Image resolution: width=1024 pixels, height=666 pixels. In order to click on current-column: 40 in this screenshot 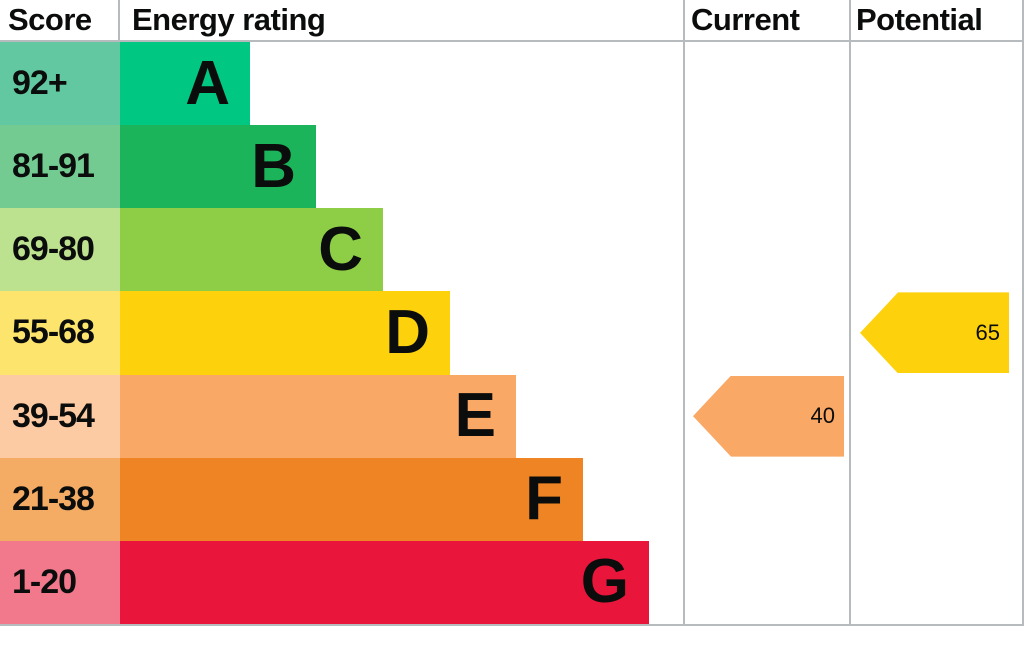, I will do `click(766, 333)`.